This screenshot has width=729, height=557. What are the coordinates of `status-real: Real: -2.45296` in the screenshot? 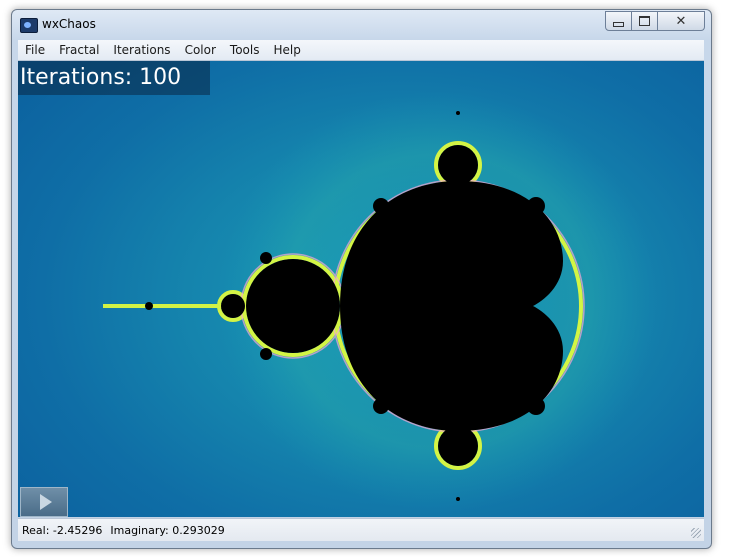 It's located at (62, 530).